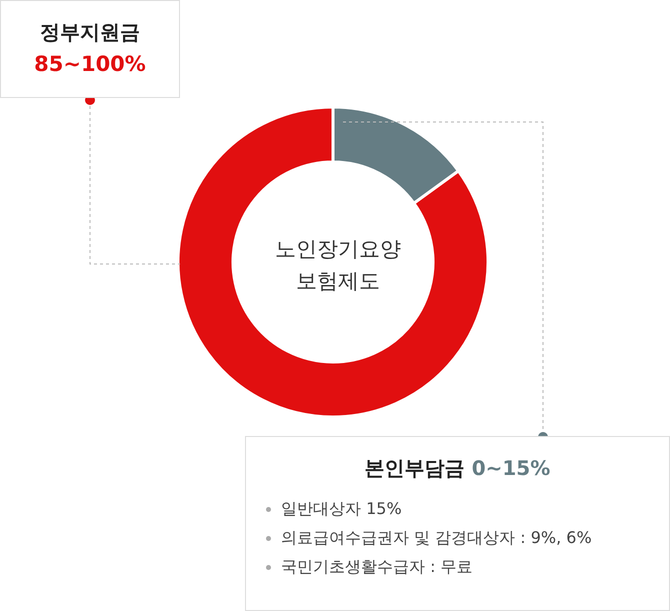  I want to click on slice-label: 본인부담금, so click(414, 468).